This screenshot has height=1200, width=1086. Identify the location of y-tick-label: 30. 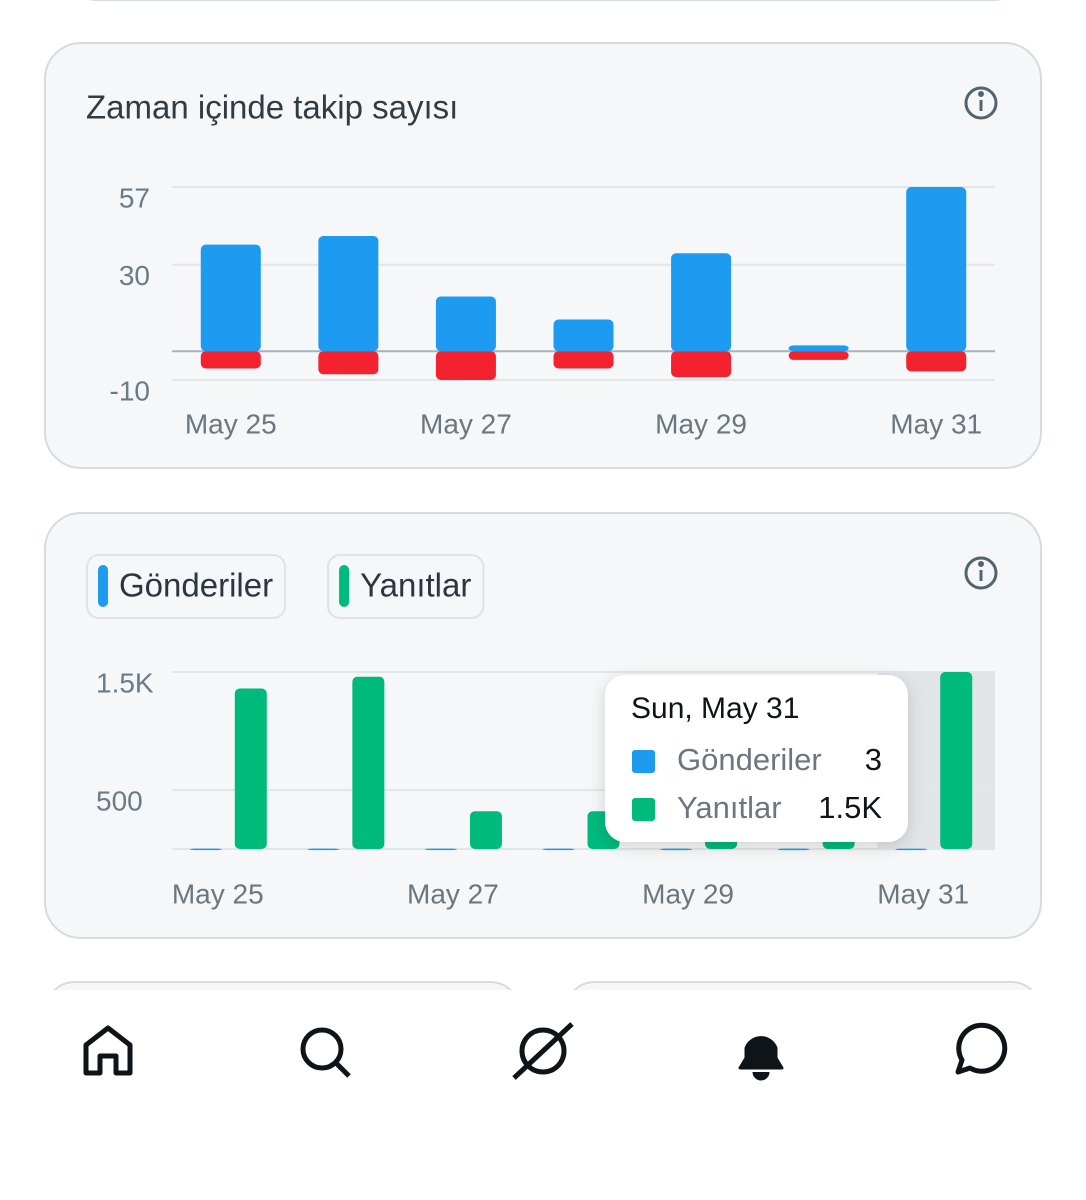
(134, 275).